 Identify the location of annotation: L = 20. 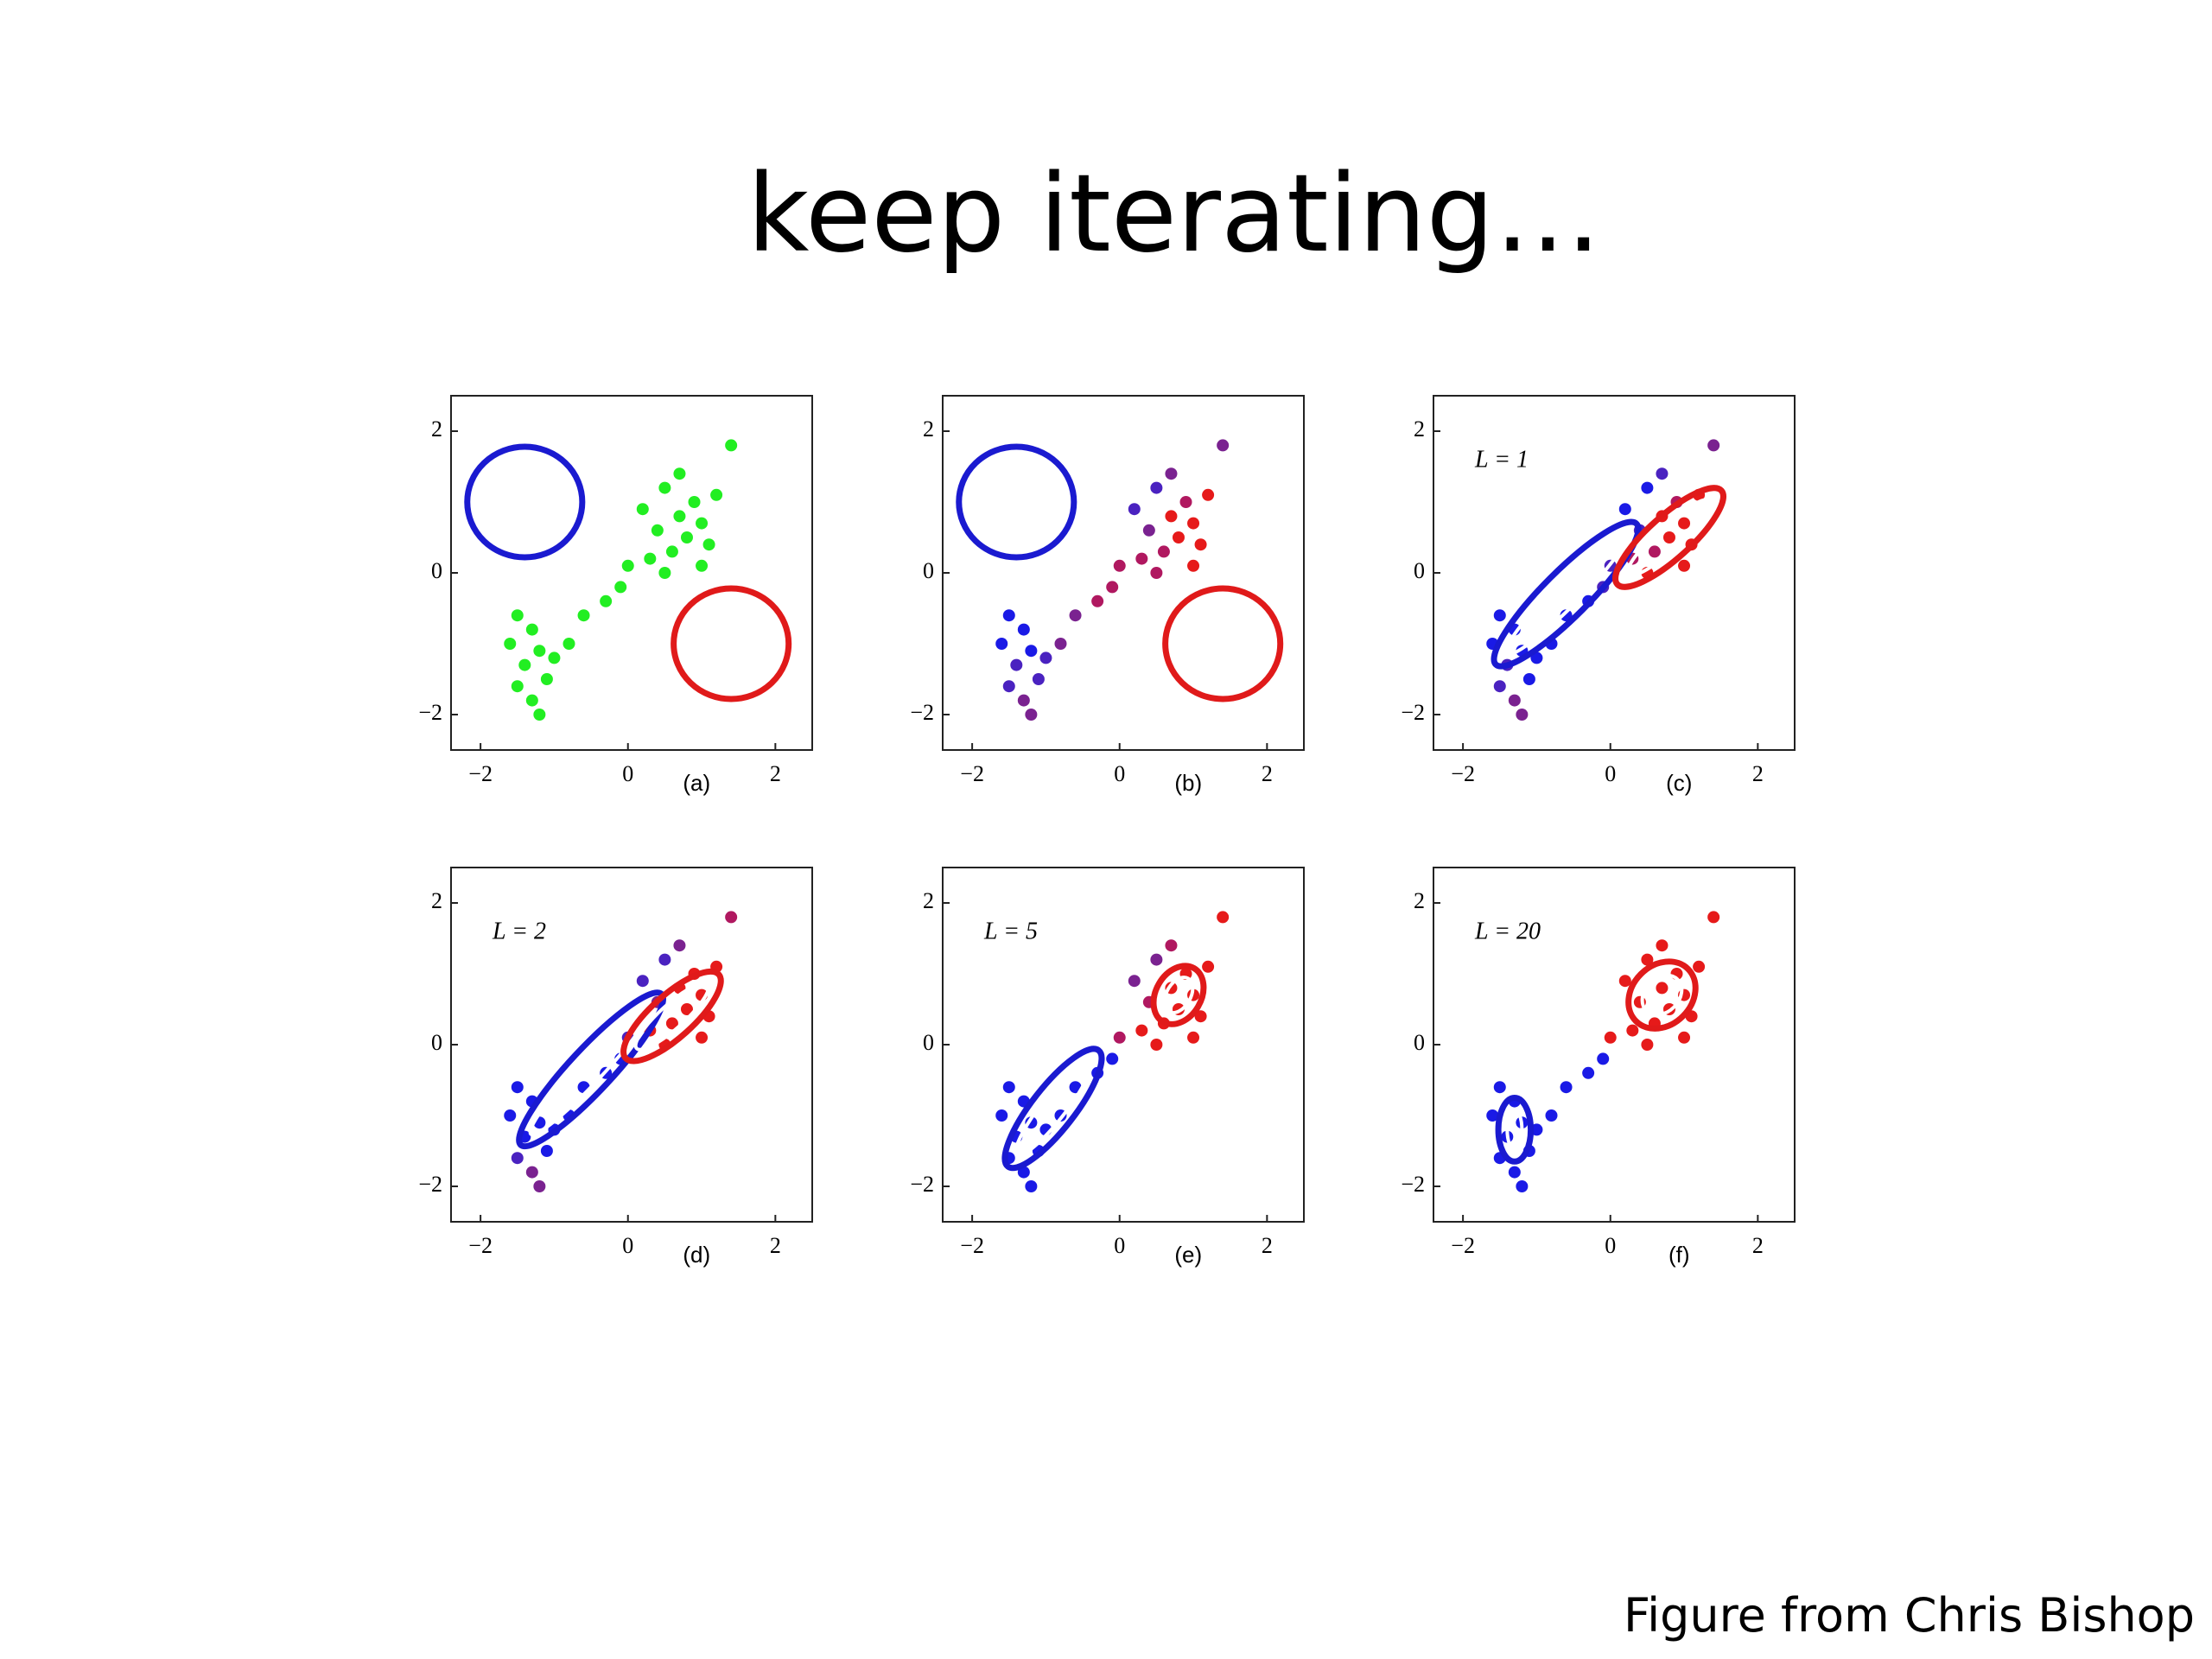
(1507, 931).